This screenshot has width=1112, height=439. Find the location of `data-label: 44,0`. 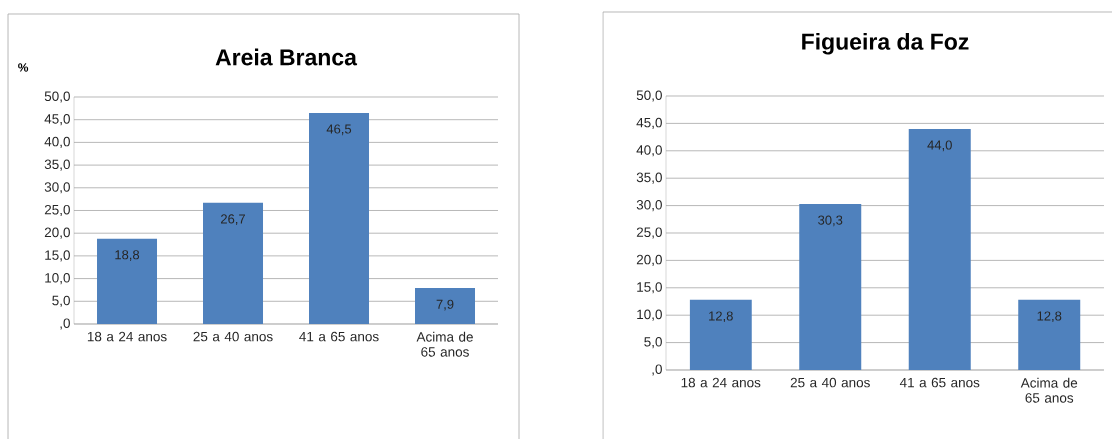

data-label: 44,0 is located at coordinates (939, 146).